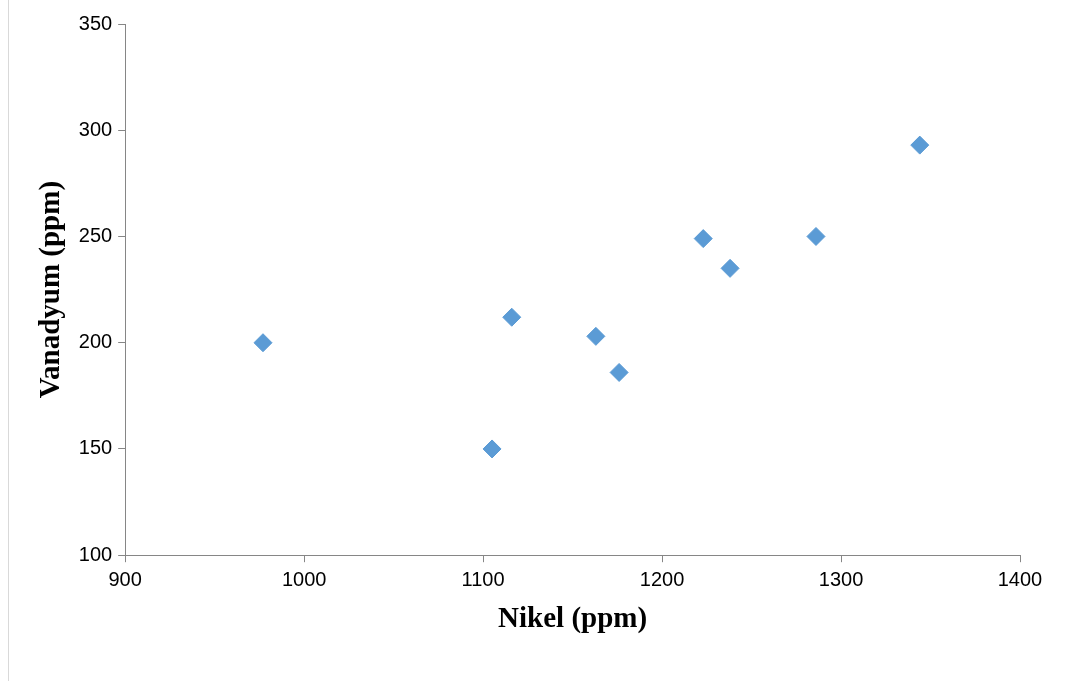 This screenshot has width=1068, height=681. I want to click on y-tick-label: 200, so click(95, 341).